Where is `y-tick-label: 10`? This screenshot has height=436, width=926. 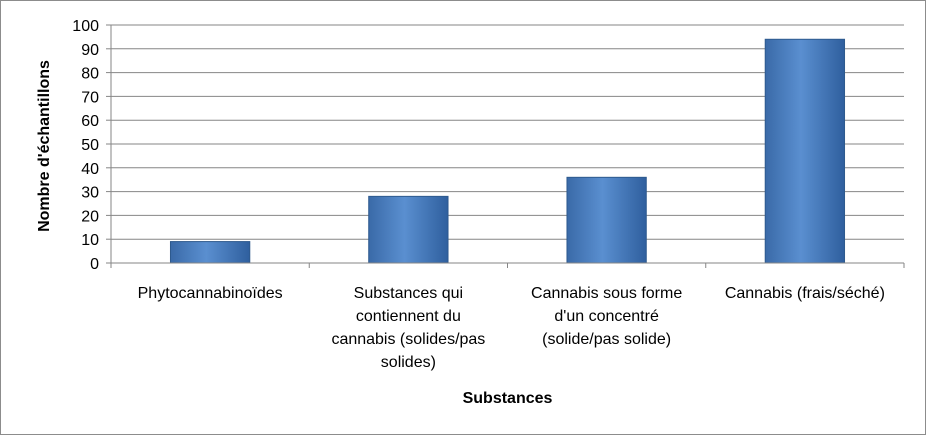 y-tick-label: 10 is located at coordinates (90, 240).